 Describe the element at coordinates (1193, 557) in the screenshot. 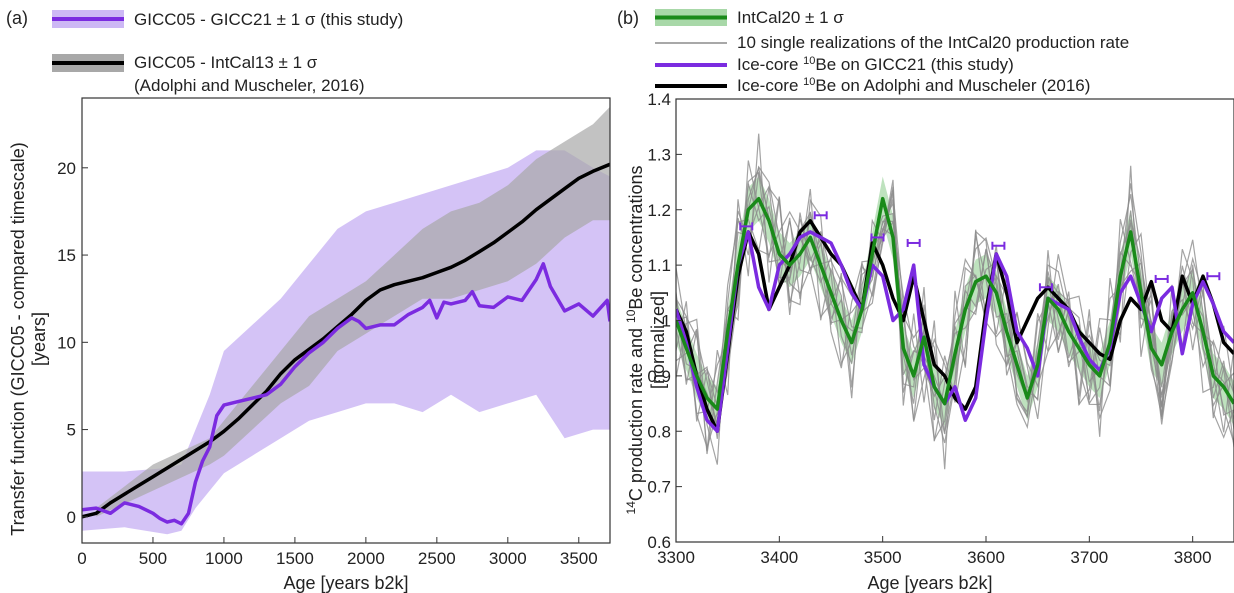

I see `panel-b-xtick-label: 3800` at that location.